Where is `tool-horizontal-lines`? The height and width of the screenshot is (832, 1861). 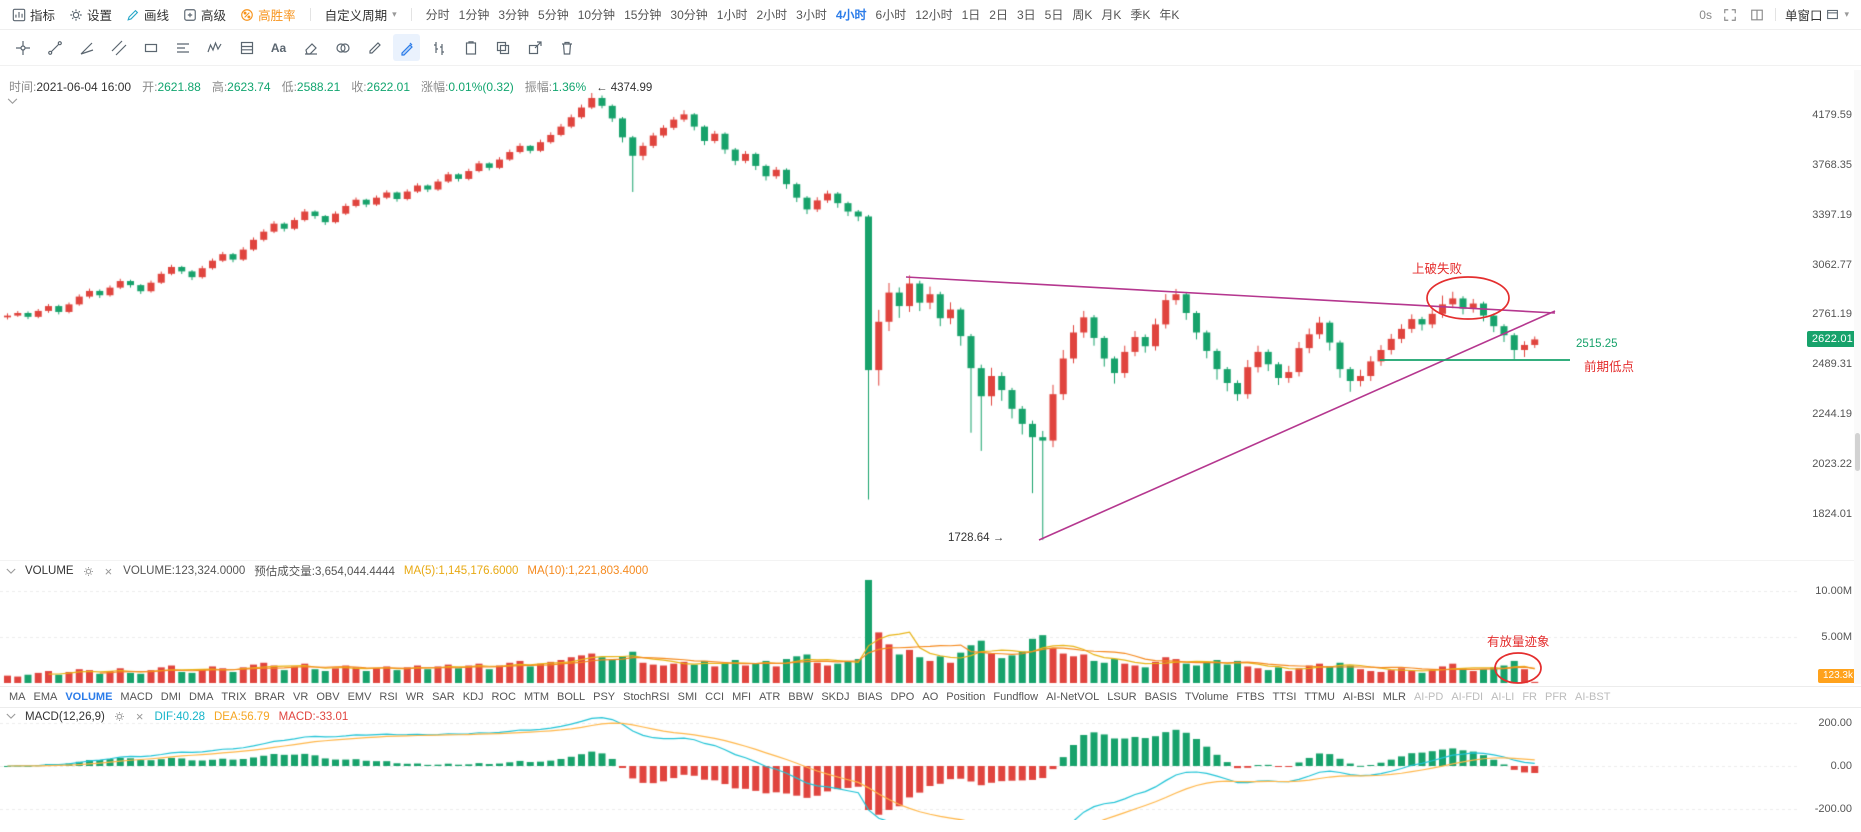
tool-horizontal-lines is located at coordinates (182, 47).